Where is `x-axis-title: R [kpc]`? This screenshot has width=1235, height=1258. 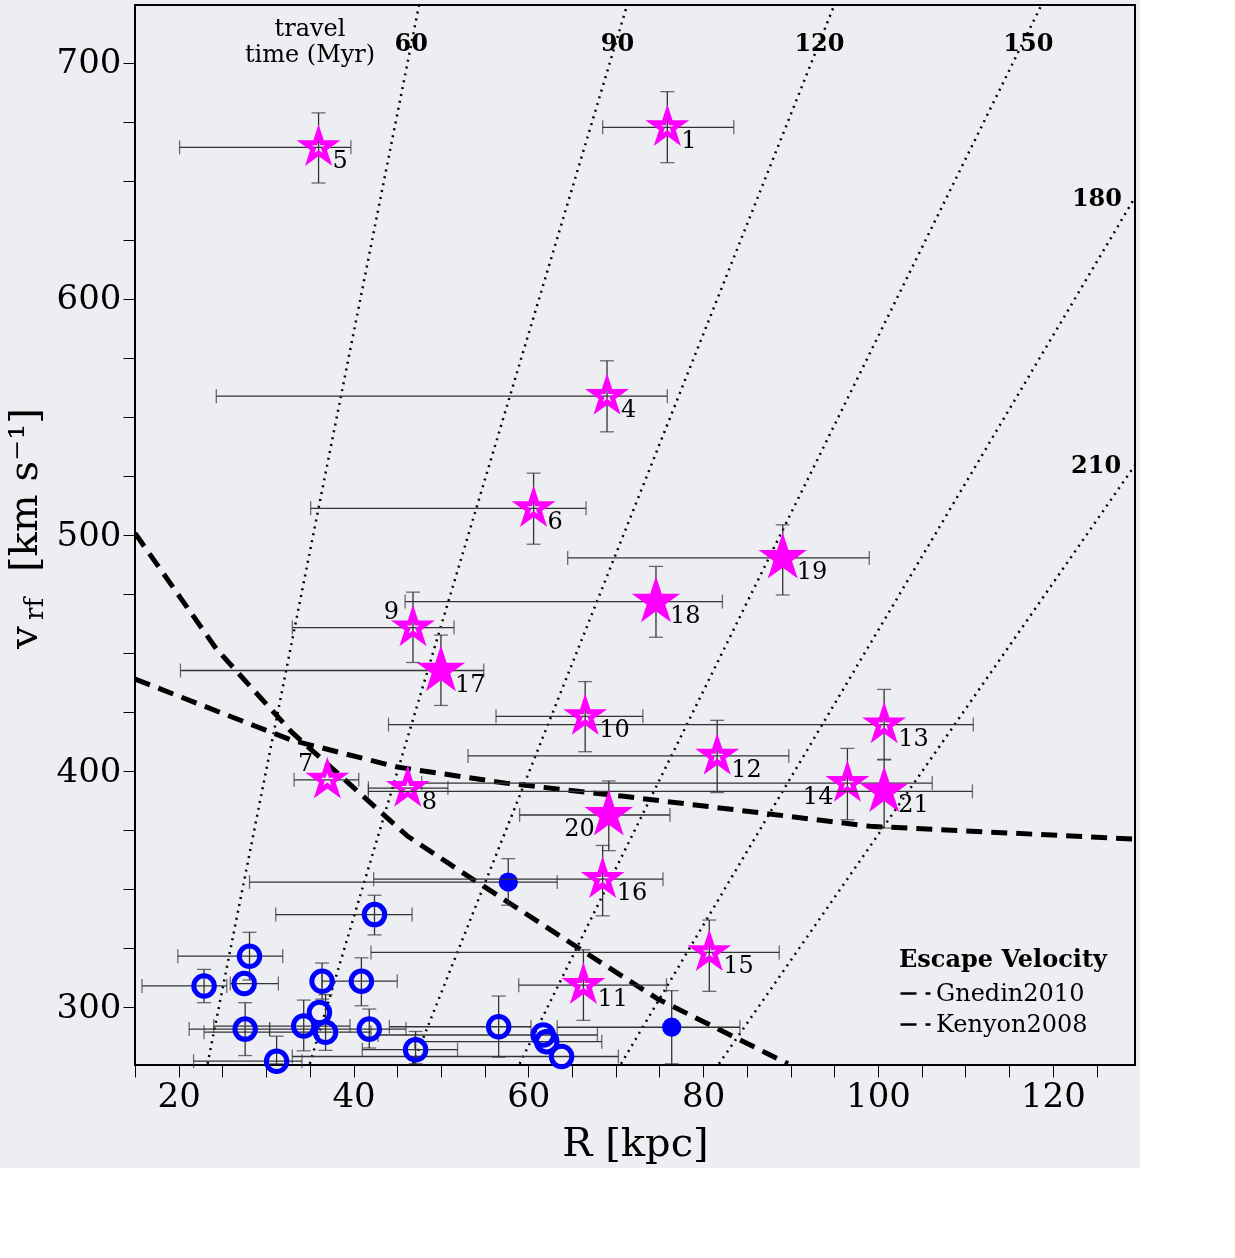 x-axis-title: R [kpc] is located at coordinates (635, 1141).